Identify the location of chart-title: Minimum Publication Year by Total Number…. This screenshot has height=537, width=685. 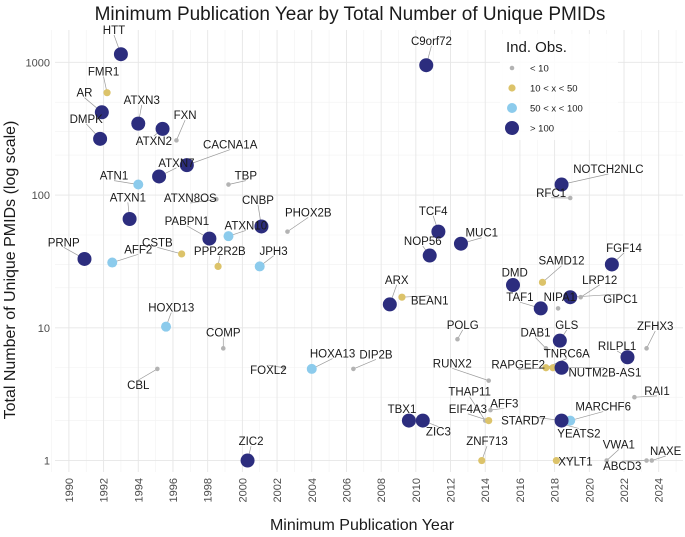
(350, 14).